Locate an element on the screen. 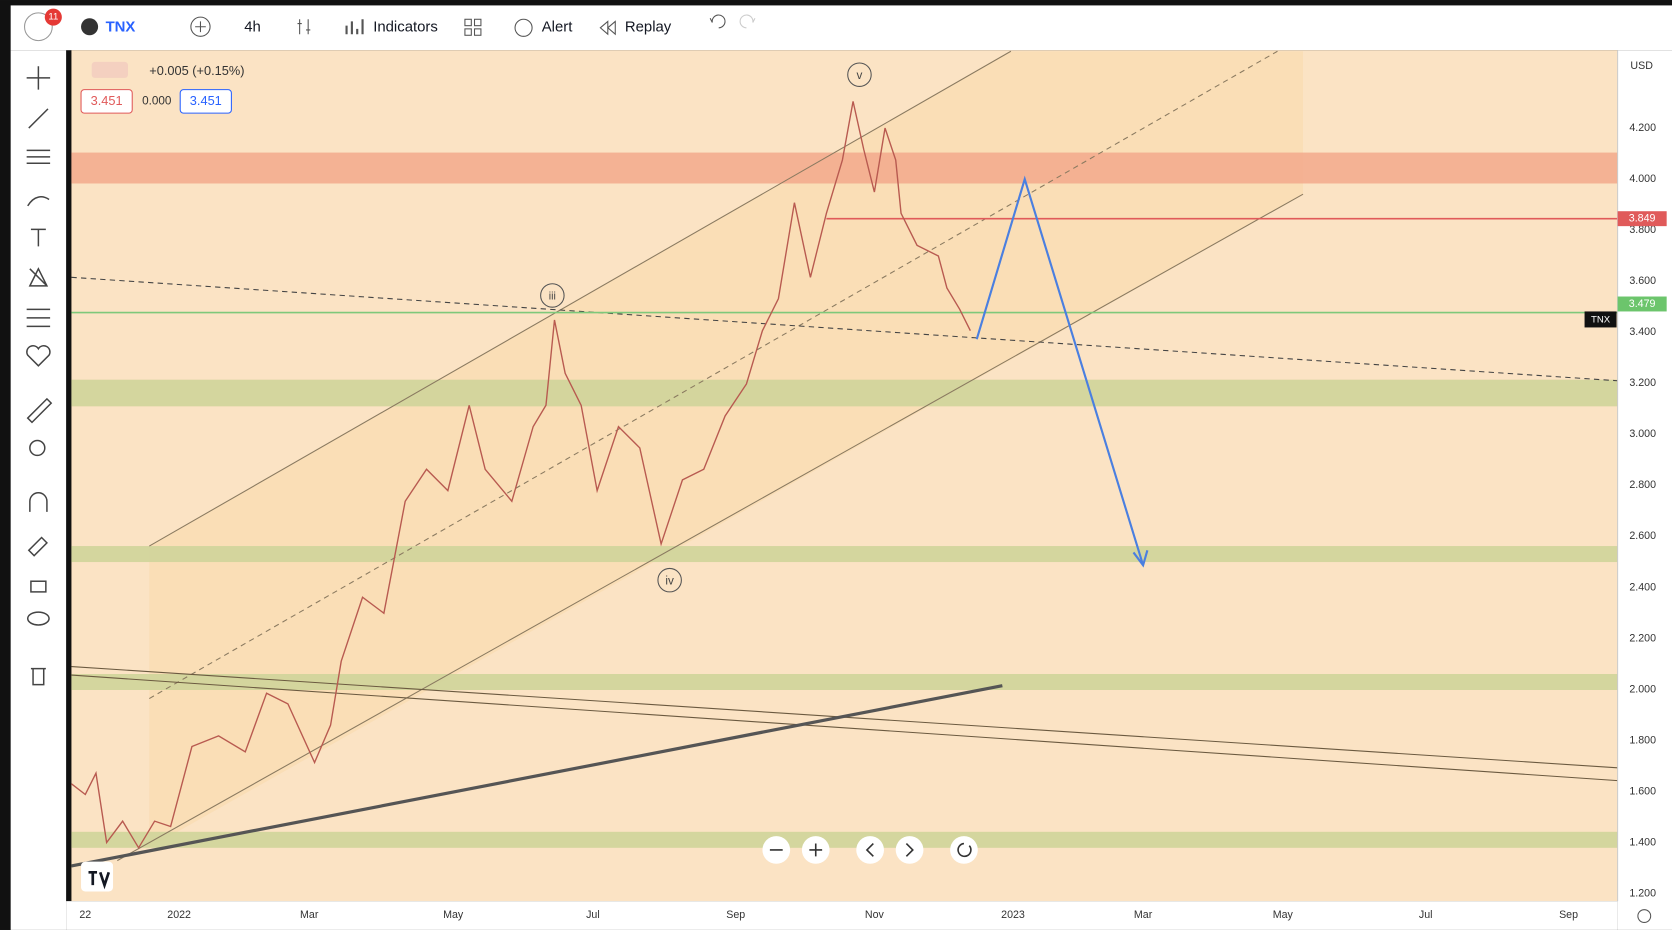 This screenshot has height=930, width=1672. alert-icon is located at coordinates (523, 27).